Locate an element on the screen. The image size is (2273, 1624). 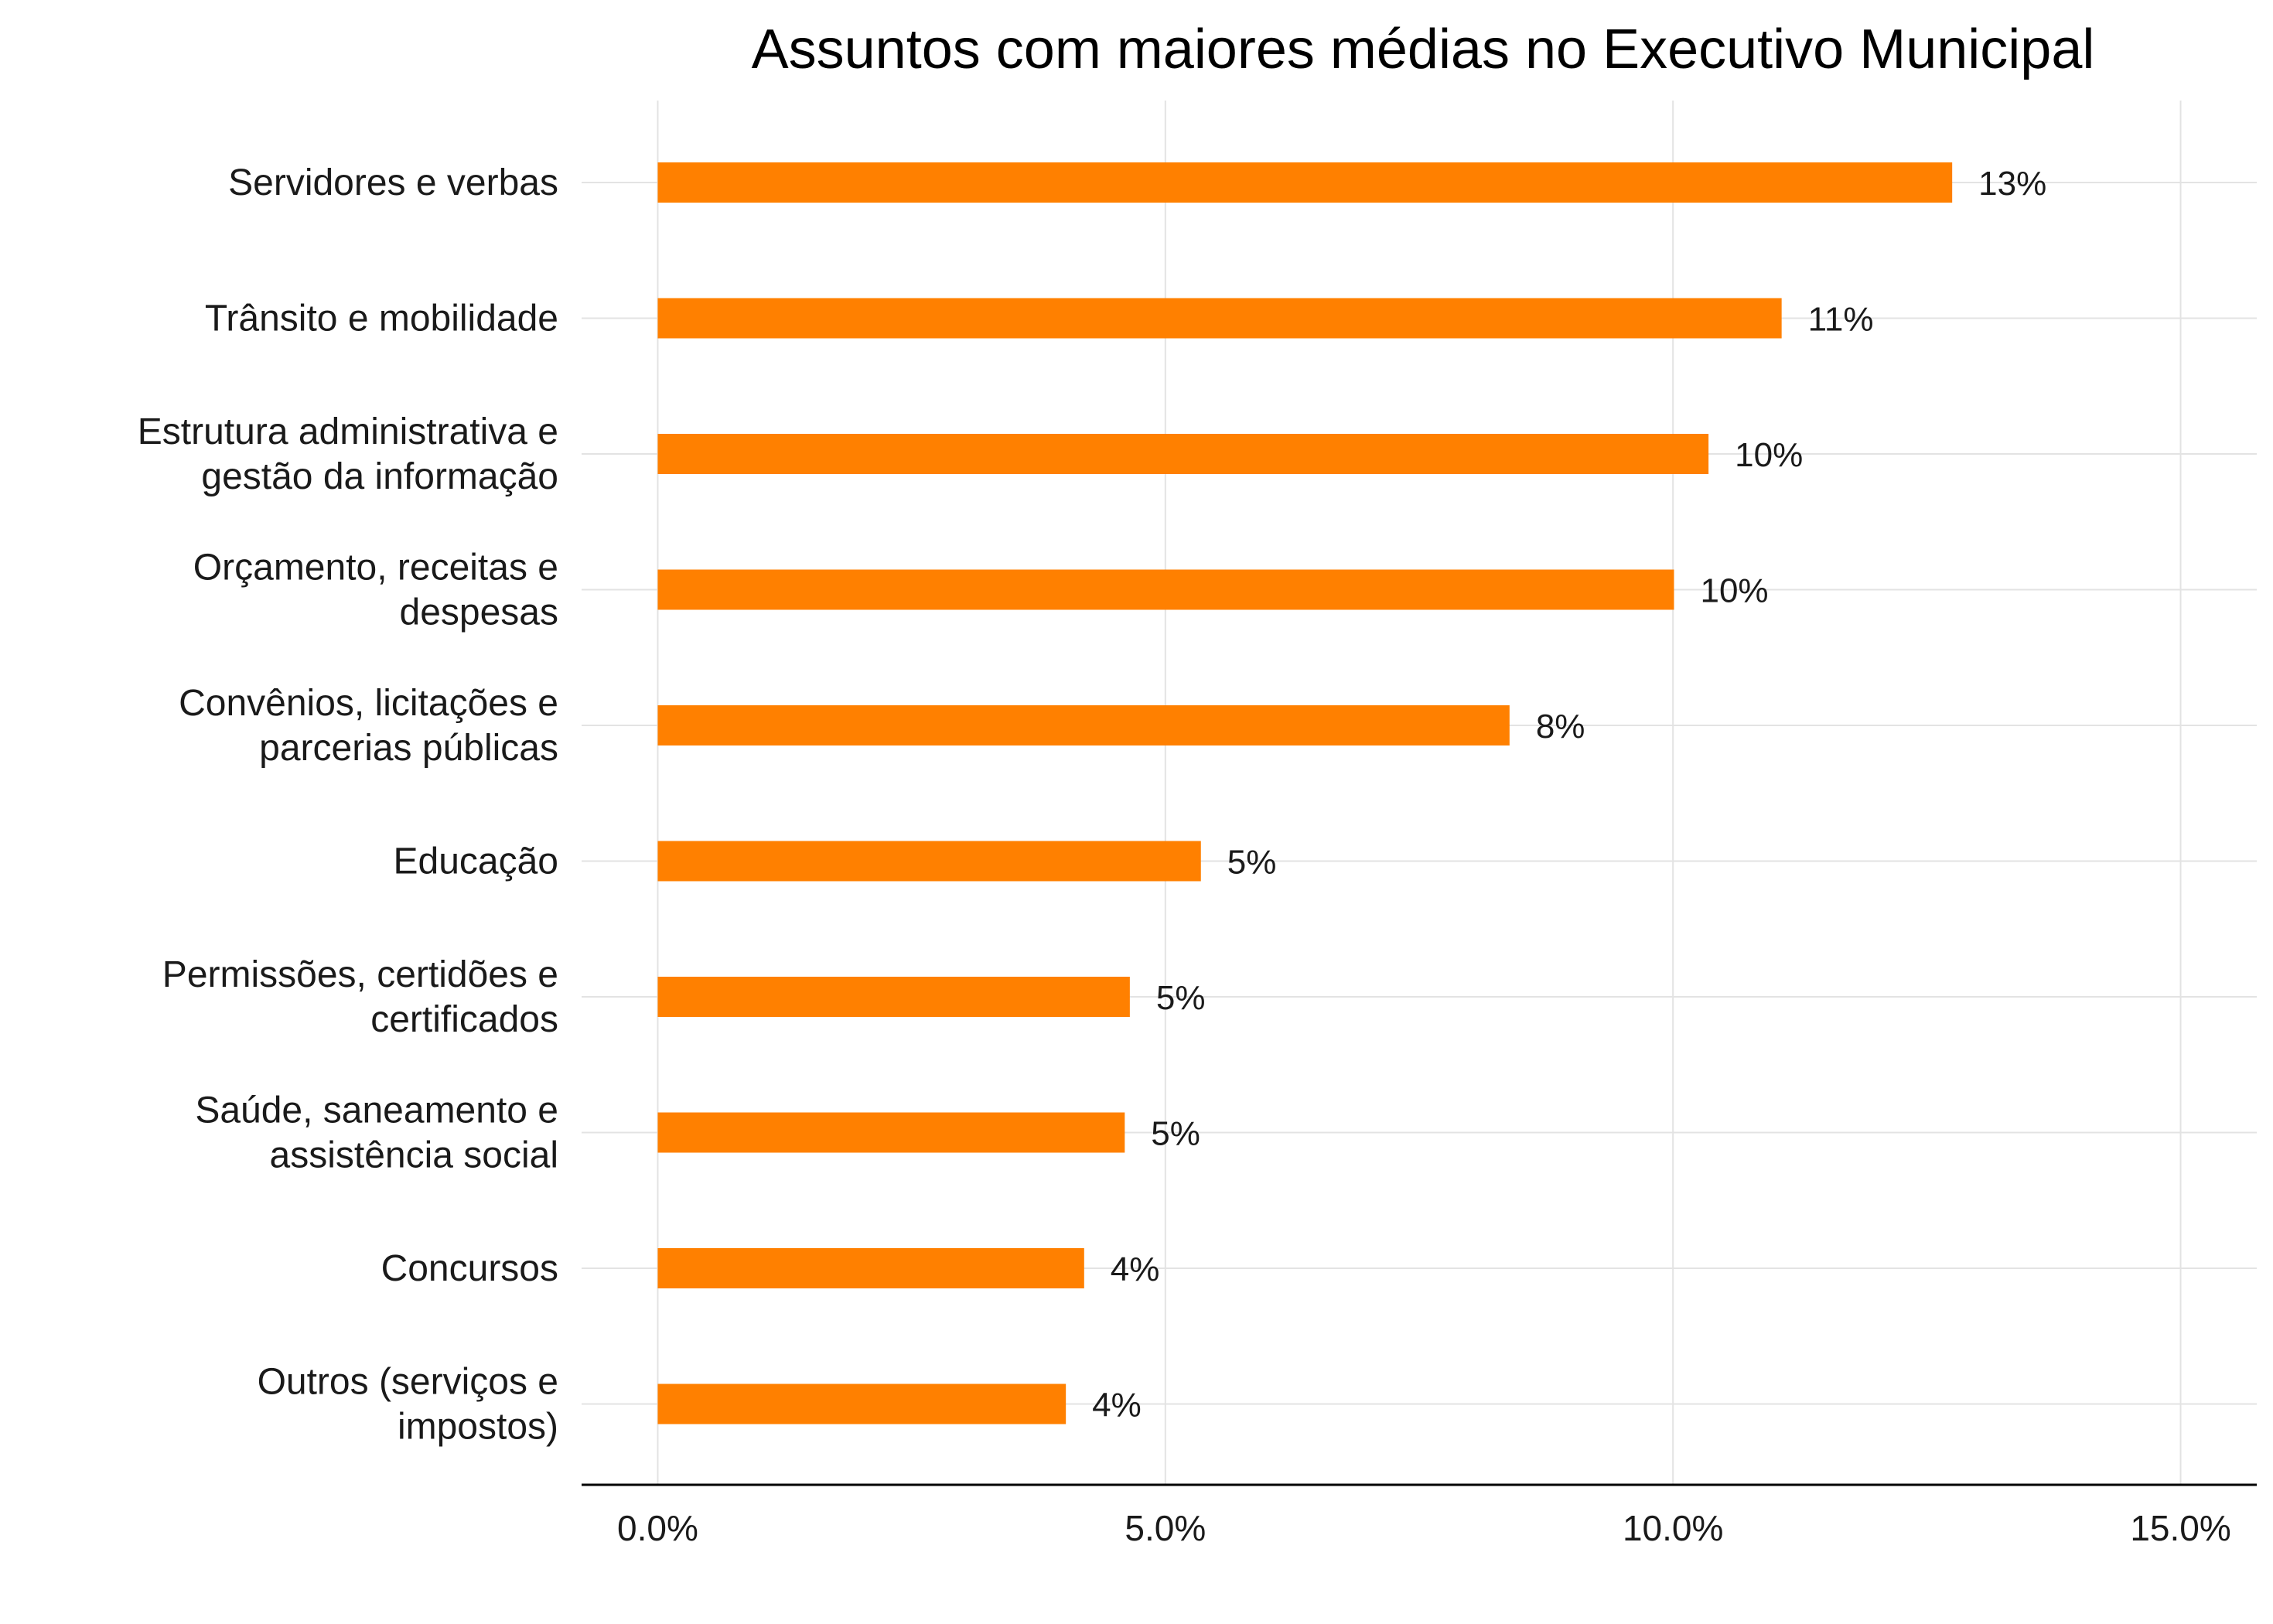
x-tick-label-0: 0.0% is located at coordinates (657, 1528).